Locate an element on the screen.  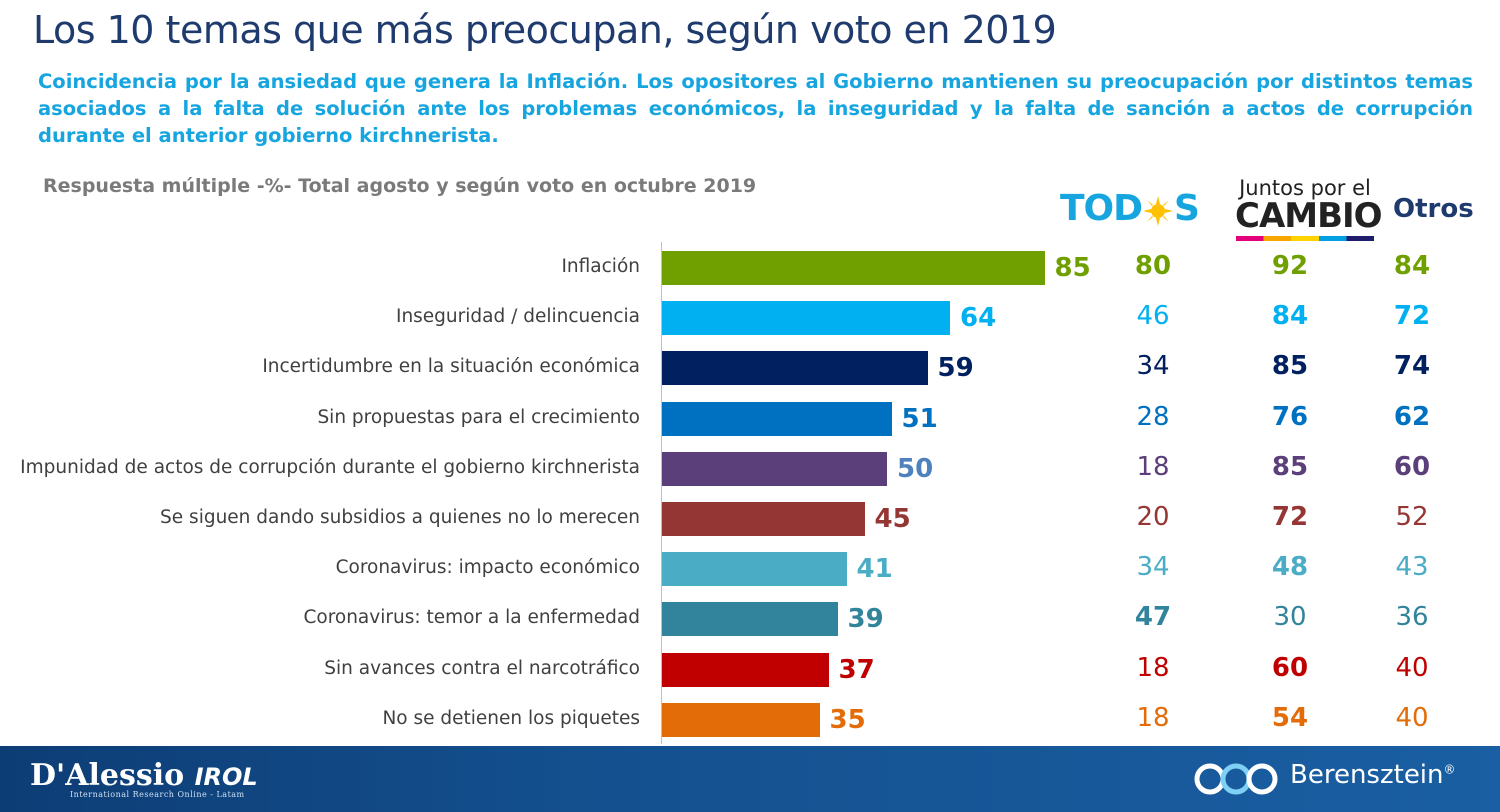
table-cell: 80 is located at coordinates (1153, 266).